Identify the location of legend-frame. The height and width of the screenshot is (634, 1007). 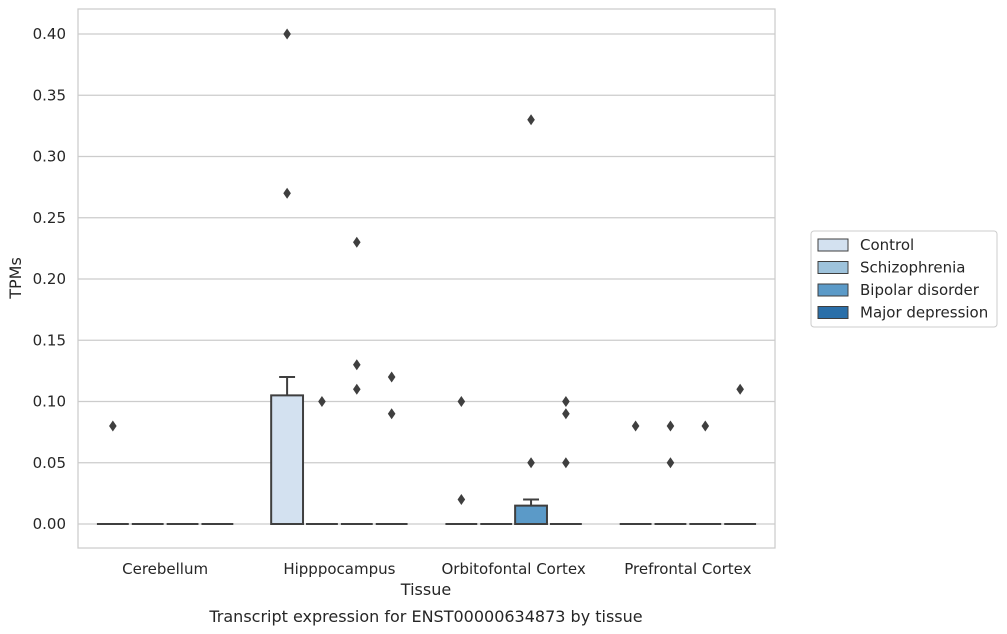
(904, 279).